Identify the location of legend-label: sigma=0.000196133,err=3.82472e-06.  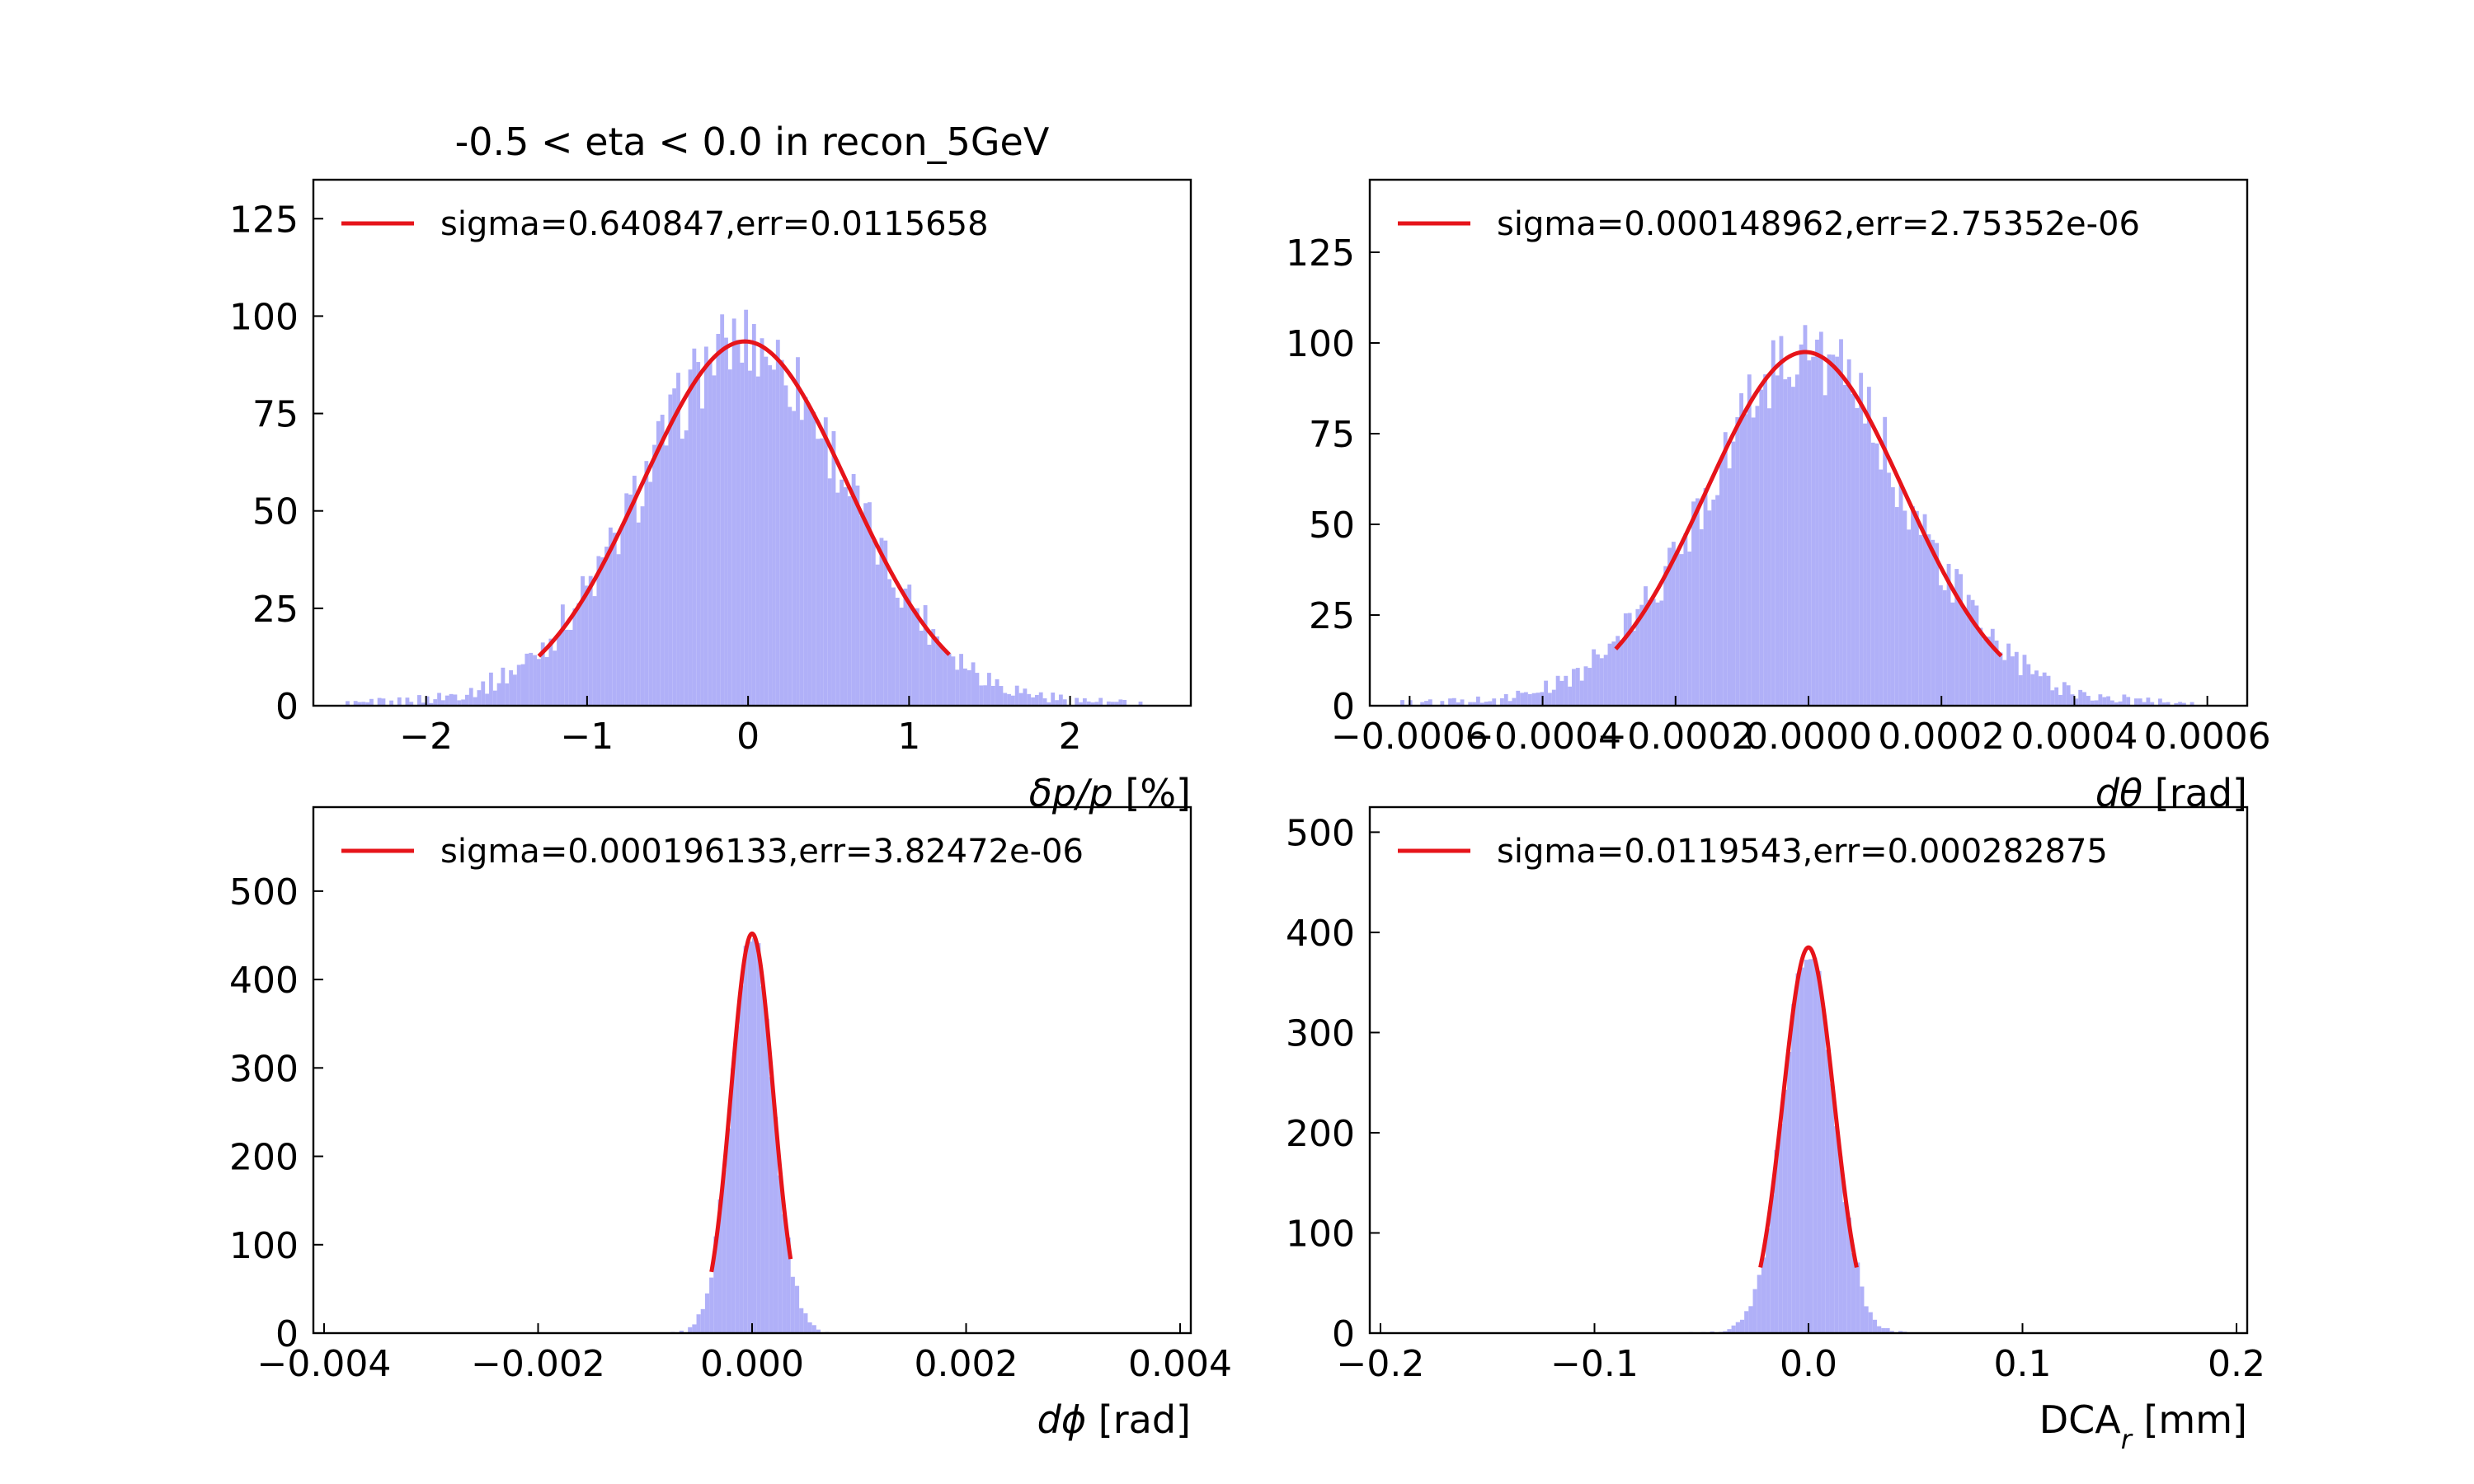
(762, 852).